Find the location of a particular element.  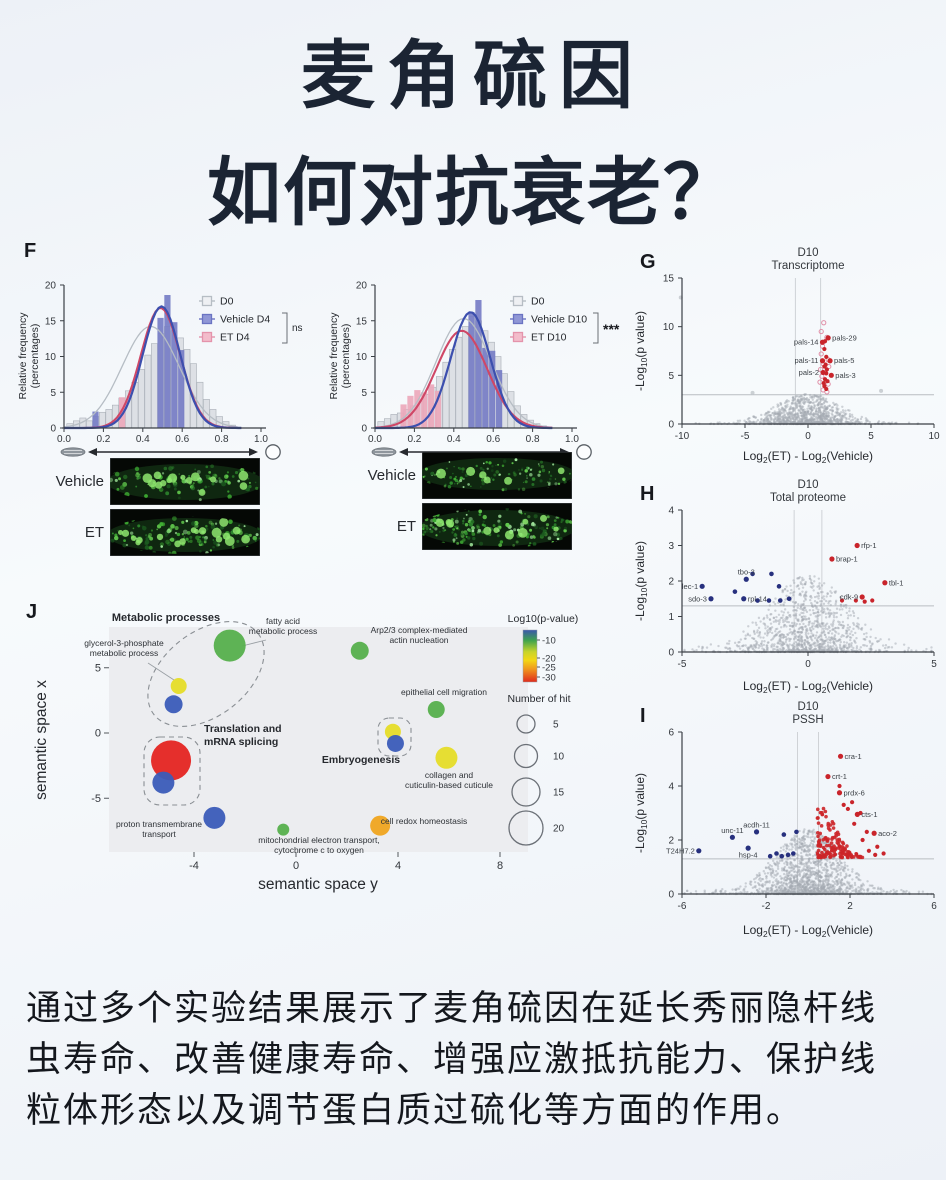

svg-text: brap-1 is located at coordinates (847, 558).